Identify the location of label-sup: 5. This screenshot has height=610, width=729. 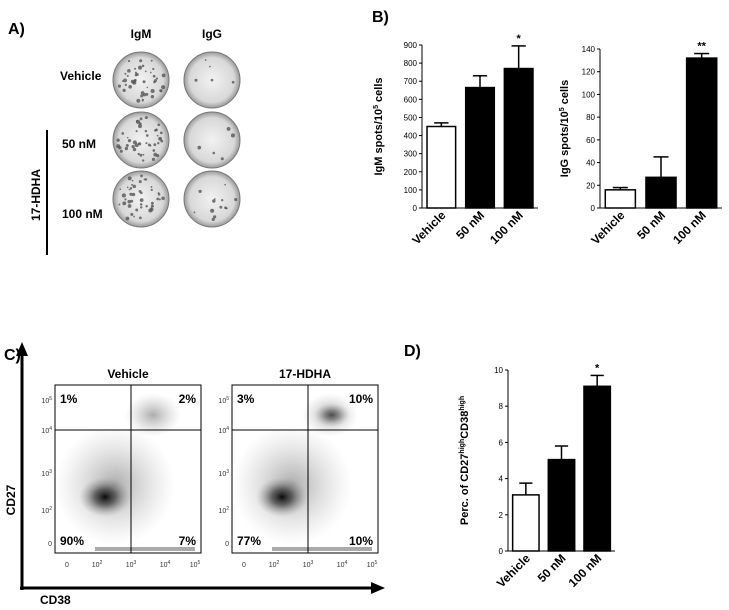
(562, 109).